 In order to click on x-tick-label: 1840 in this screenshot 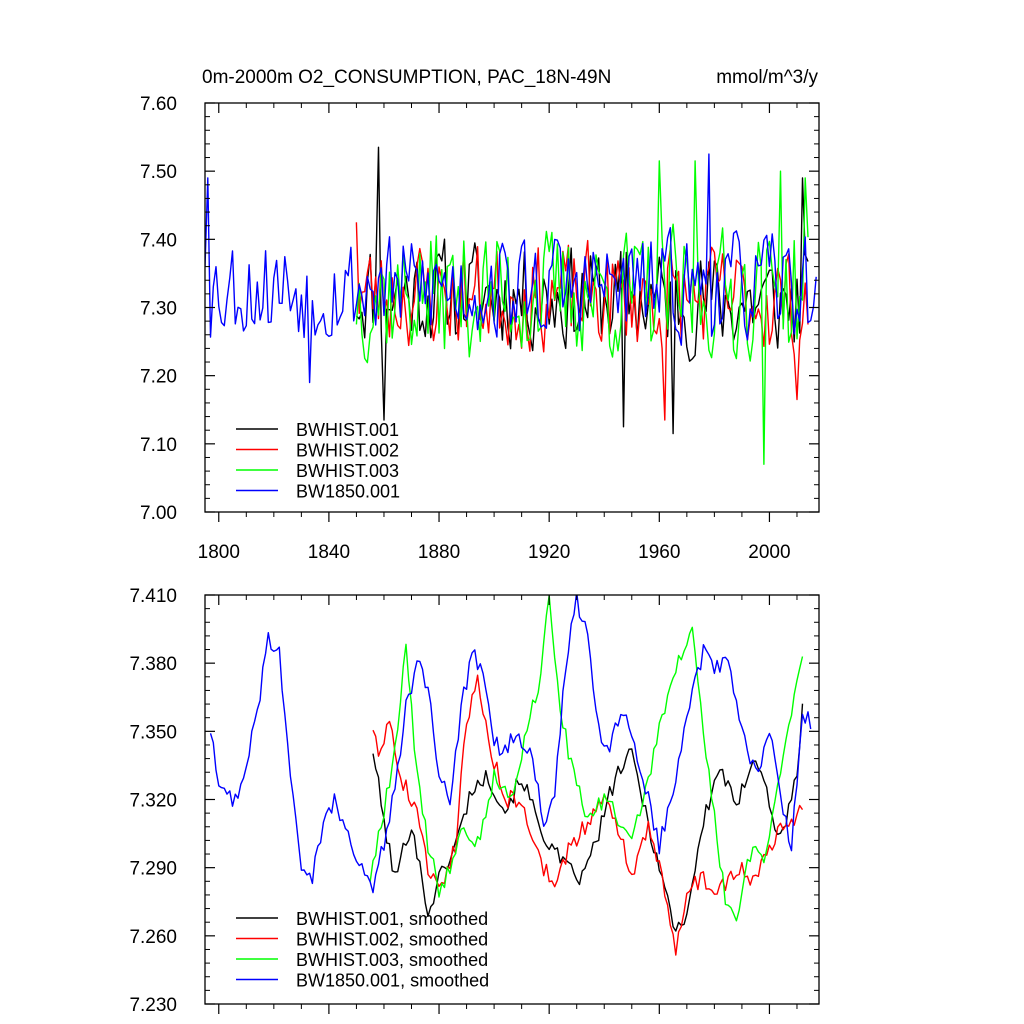, I will do `click(329, 552)`.